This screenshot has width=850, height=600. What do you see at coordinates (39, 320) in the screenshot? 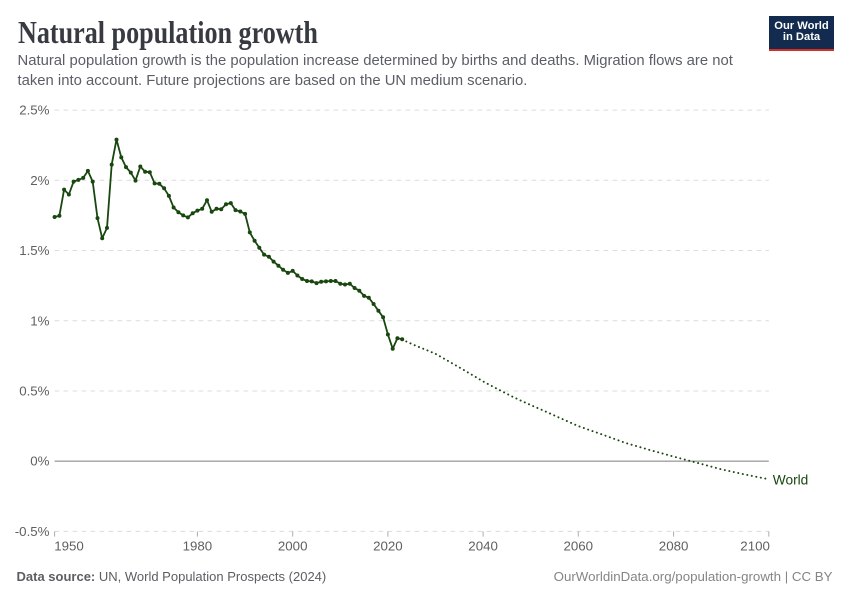
I see `svg-text: 1%` at bounding box center [39, 320].